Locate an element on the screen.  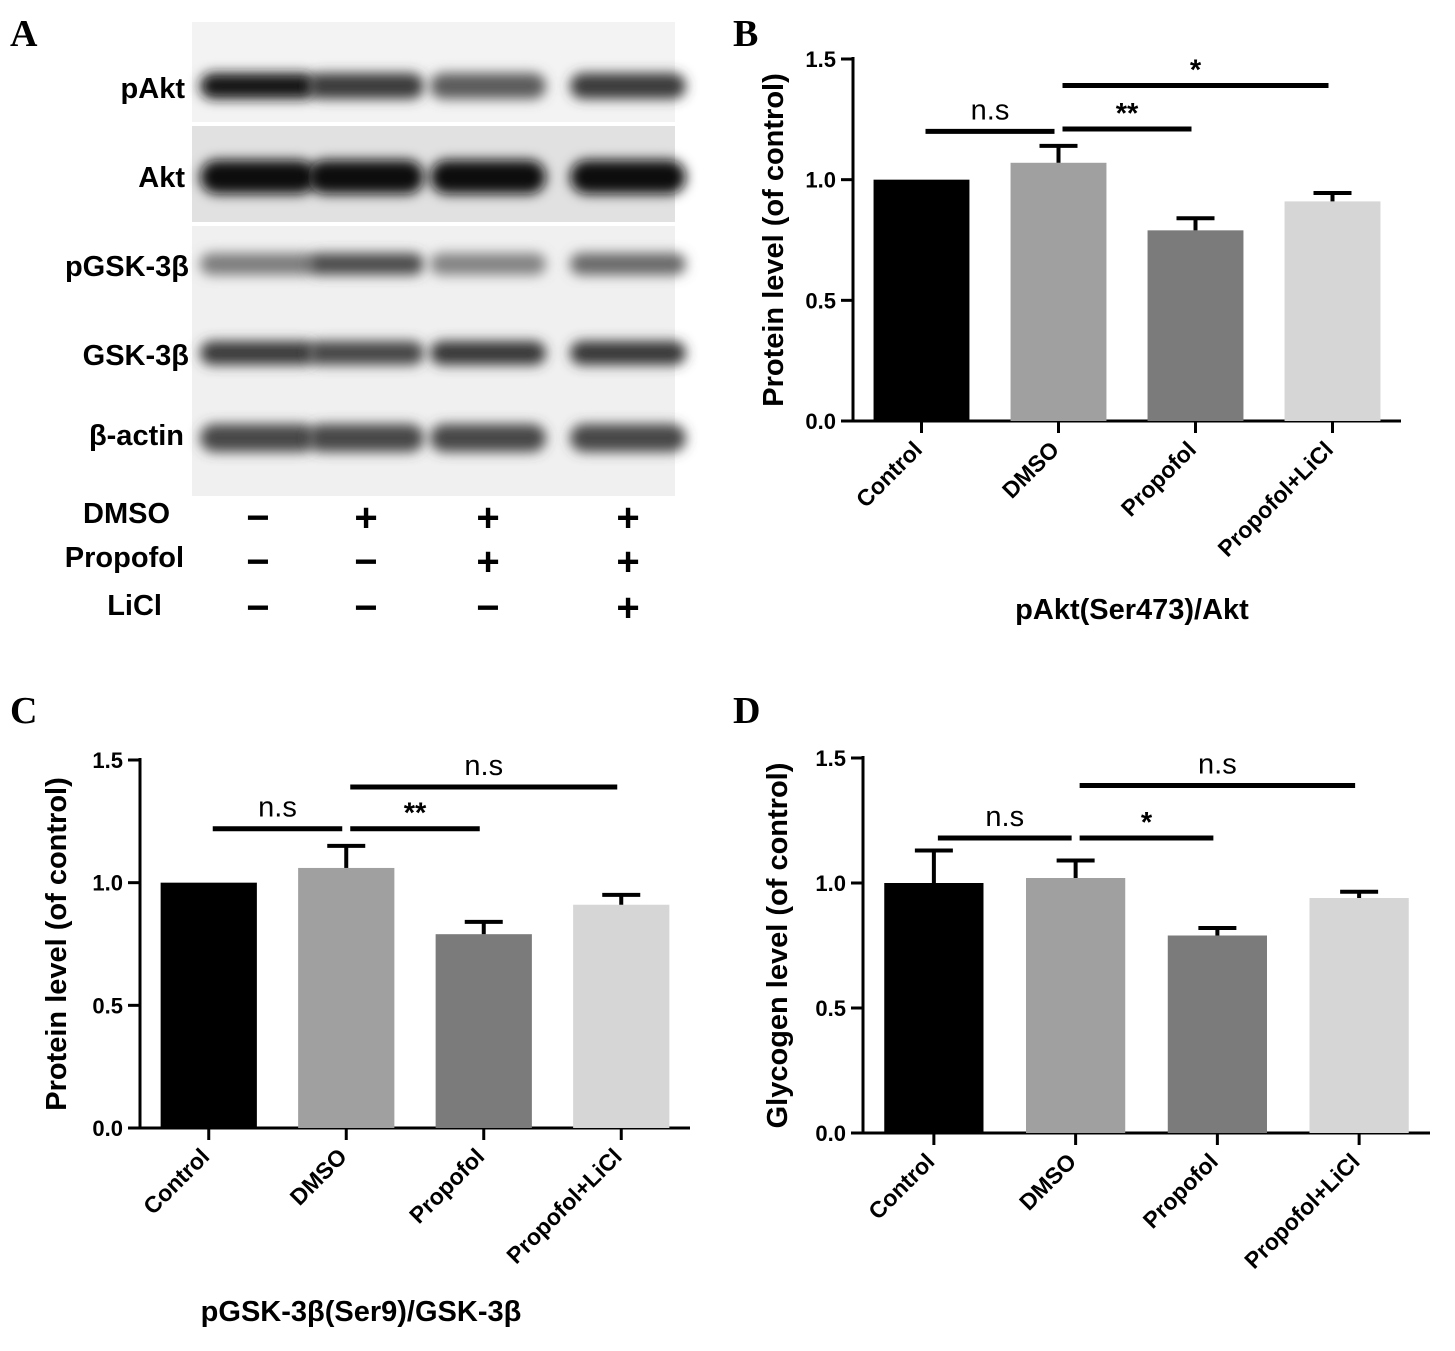
treatment-signs: − + + +− − + +− − − + is located at coordinates (442, 563).